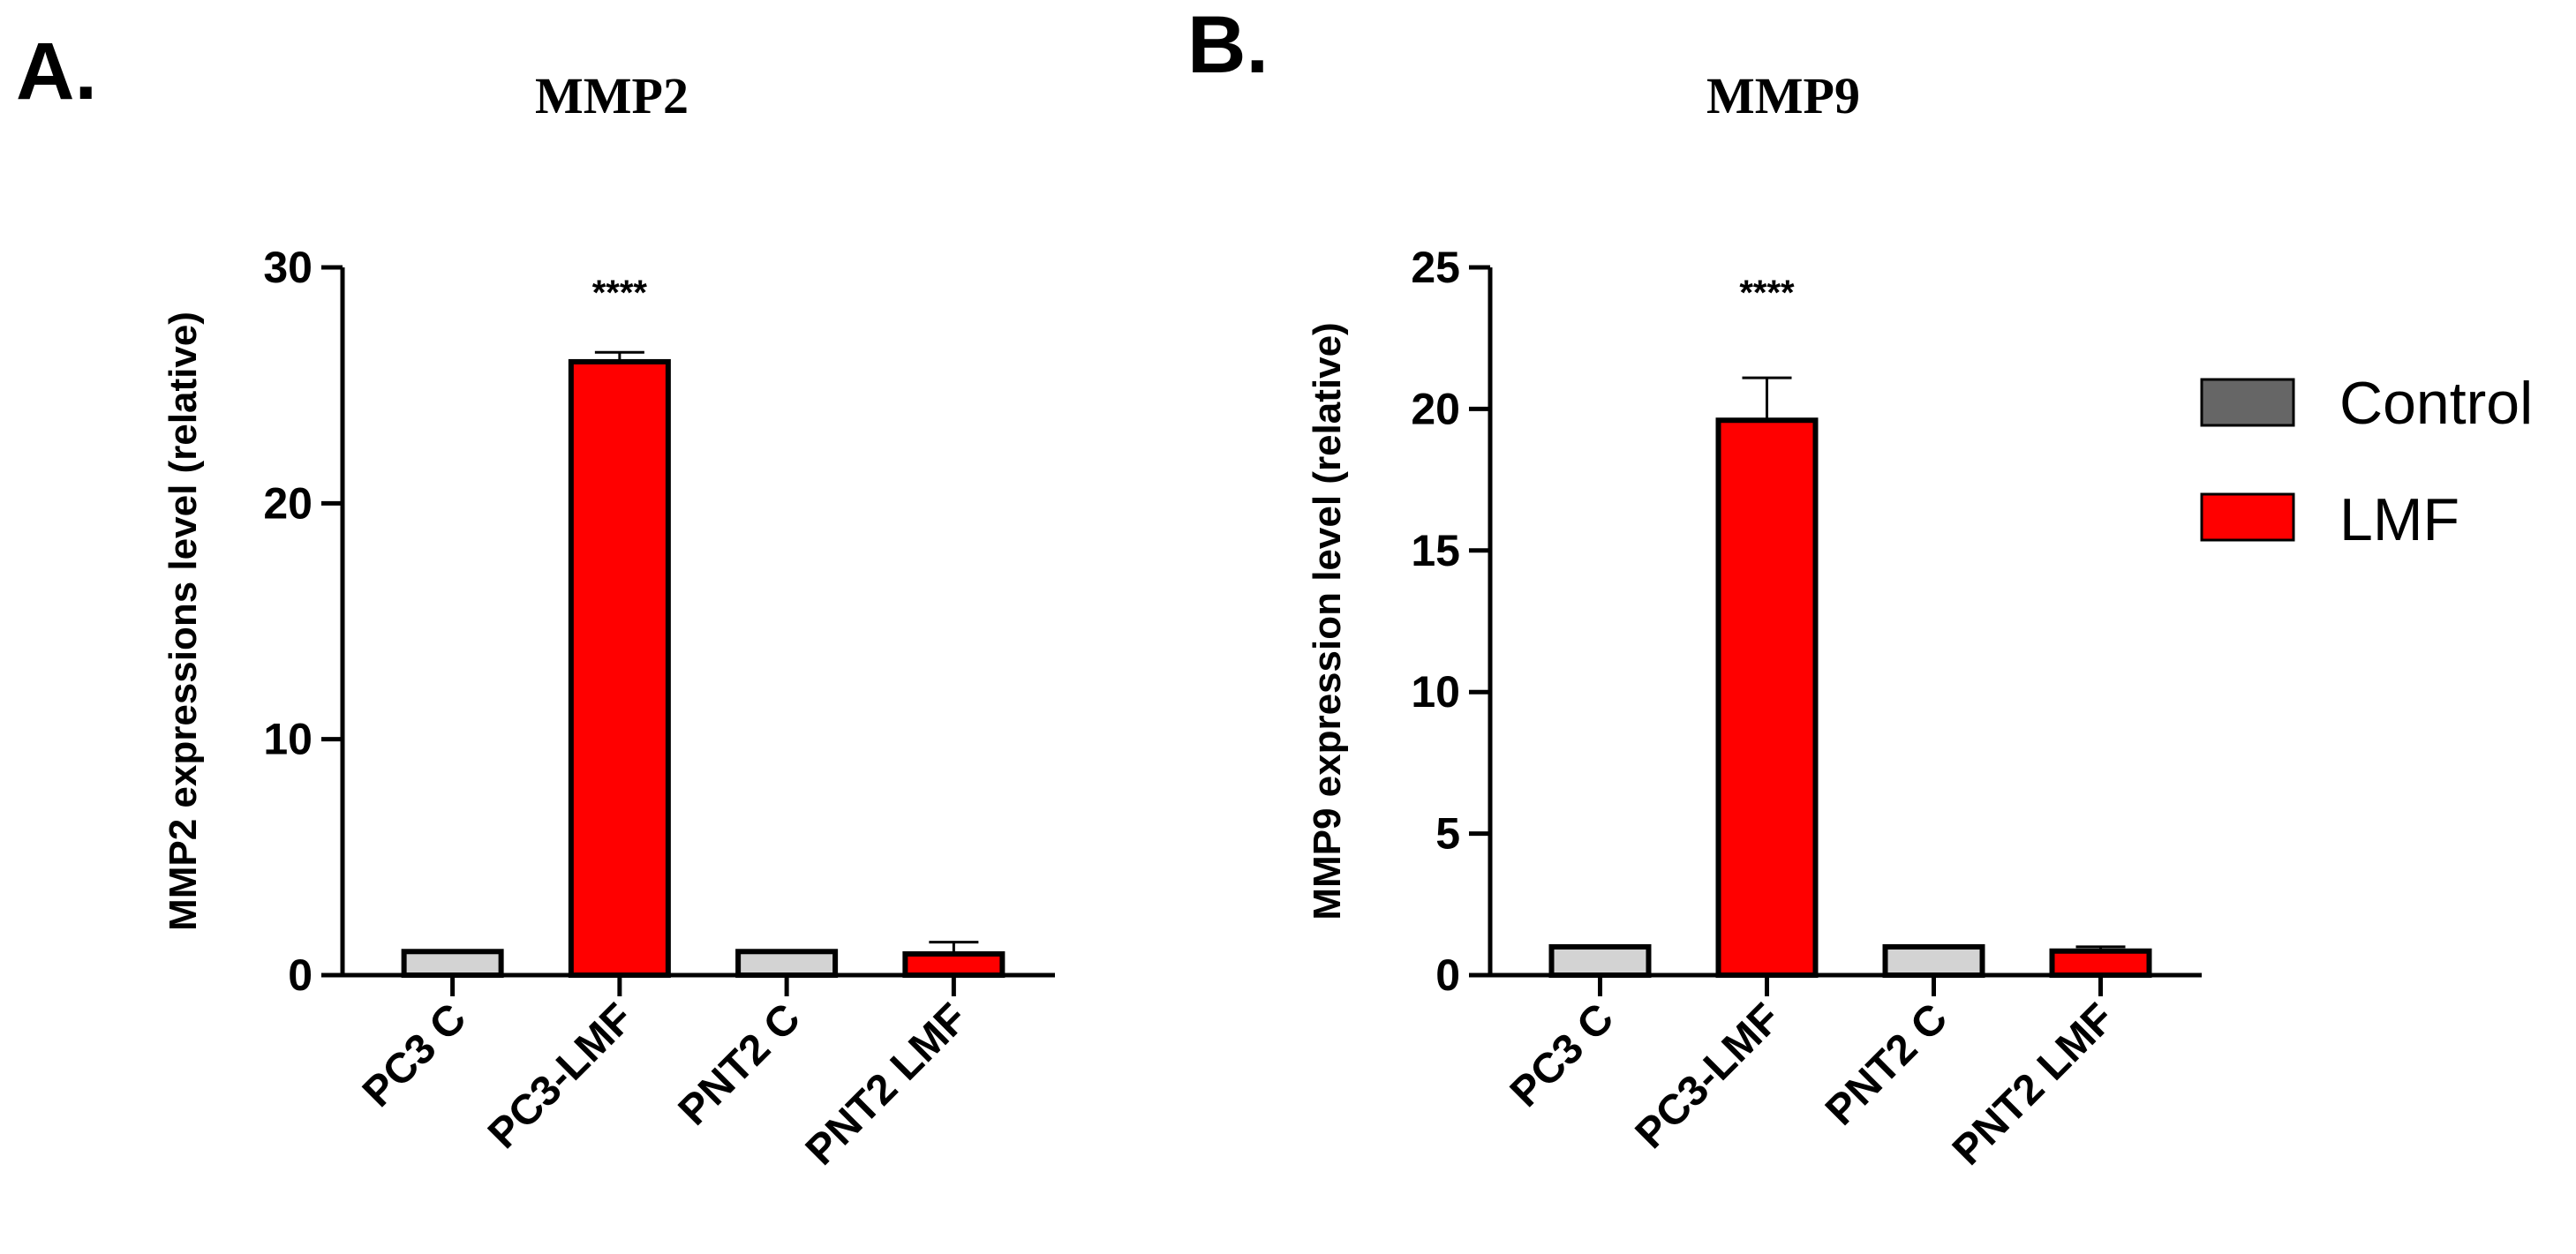 The height and width of the screenshot is (1254, 2576). What do you see at coordinates (57, 71) in the screenshot?
I see `panel-label-a: A.` at bounding box center [57, 71].